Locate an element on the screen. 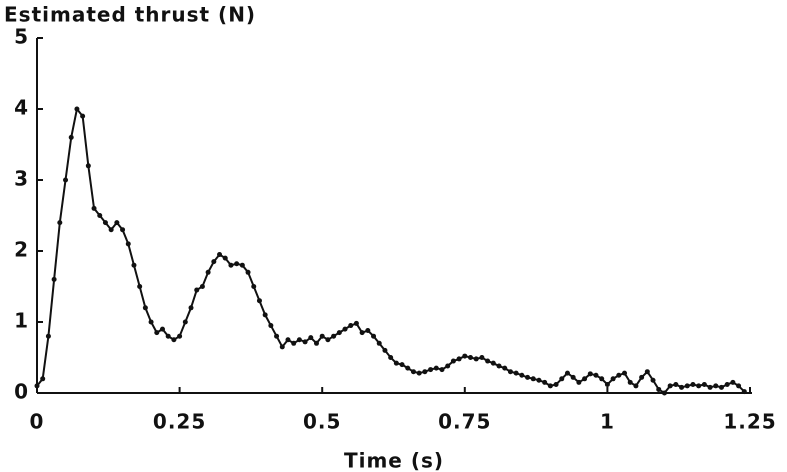 This screenshot has width=787, height=472. y-tick-label: 3 is located at coordinates (21, 179).